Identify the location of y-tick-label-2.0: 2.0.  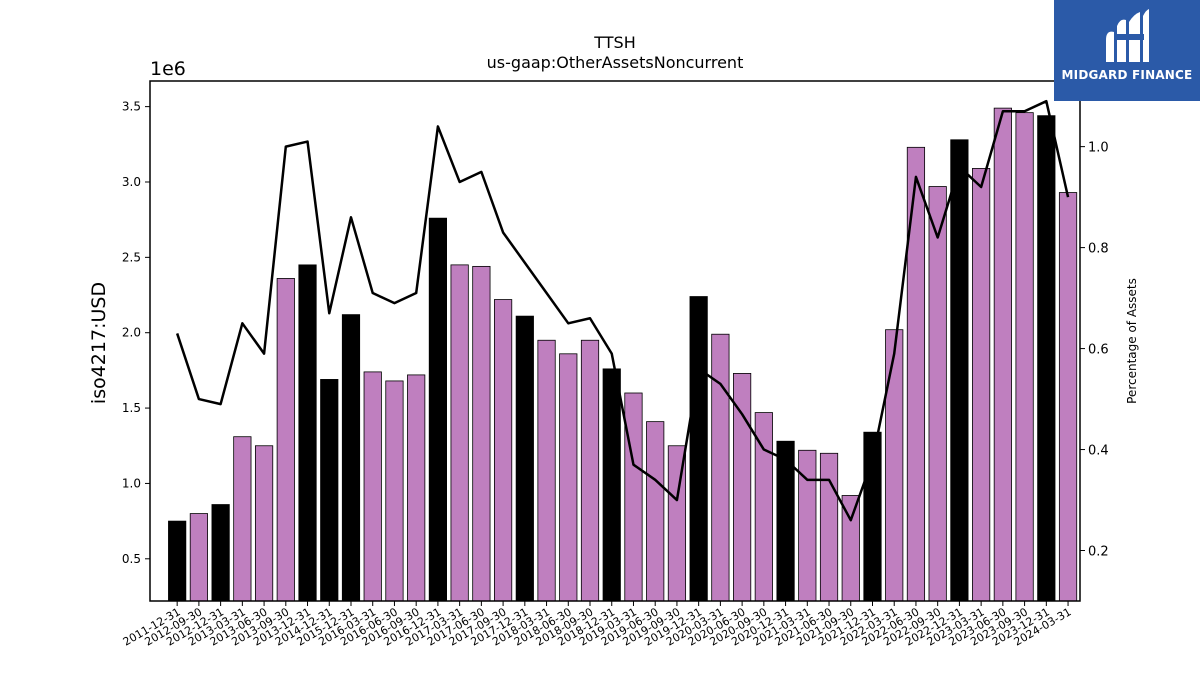
(131, 333).